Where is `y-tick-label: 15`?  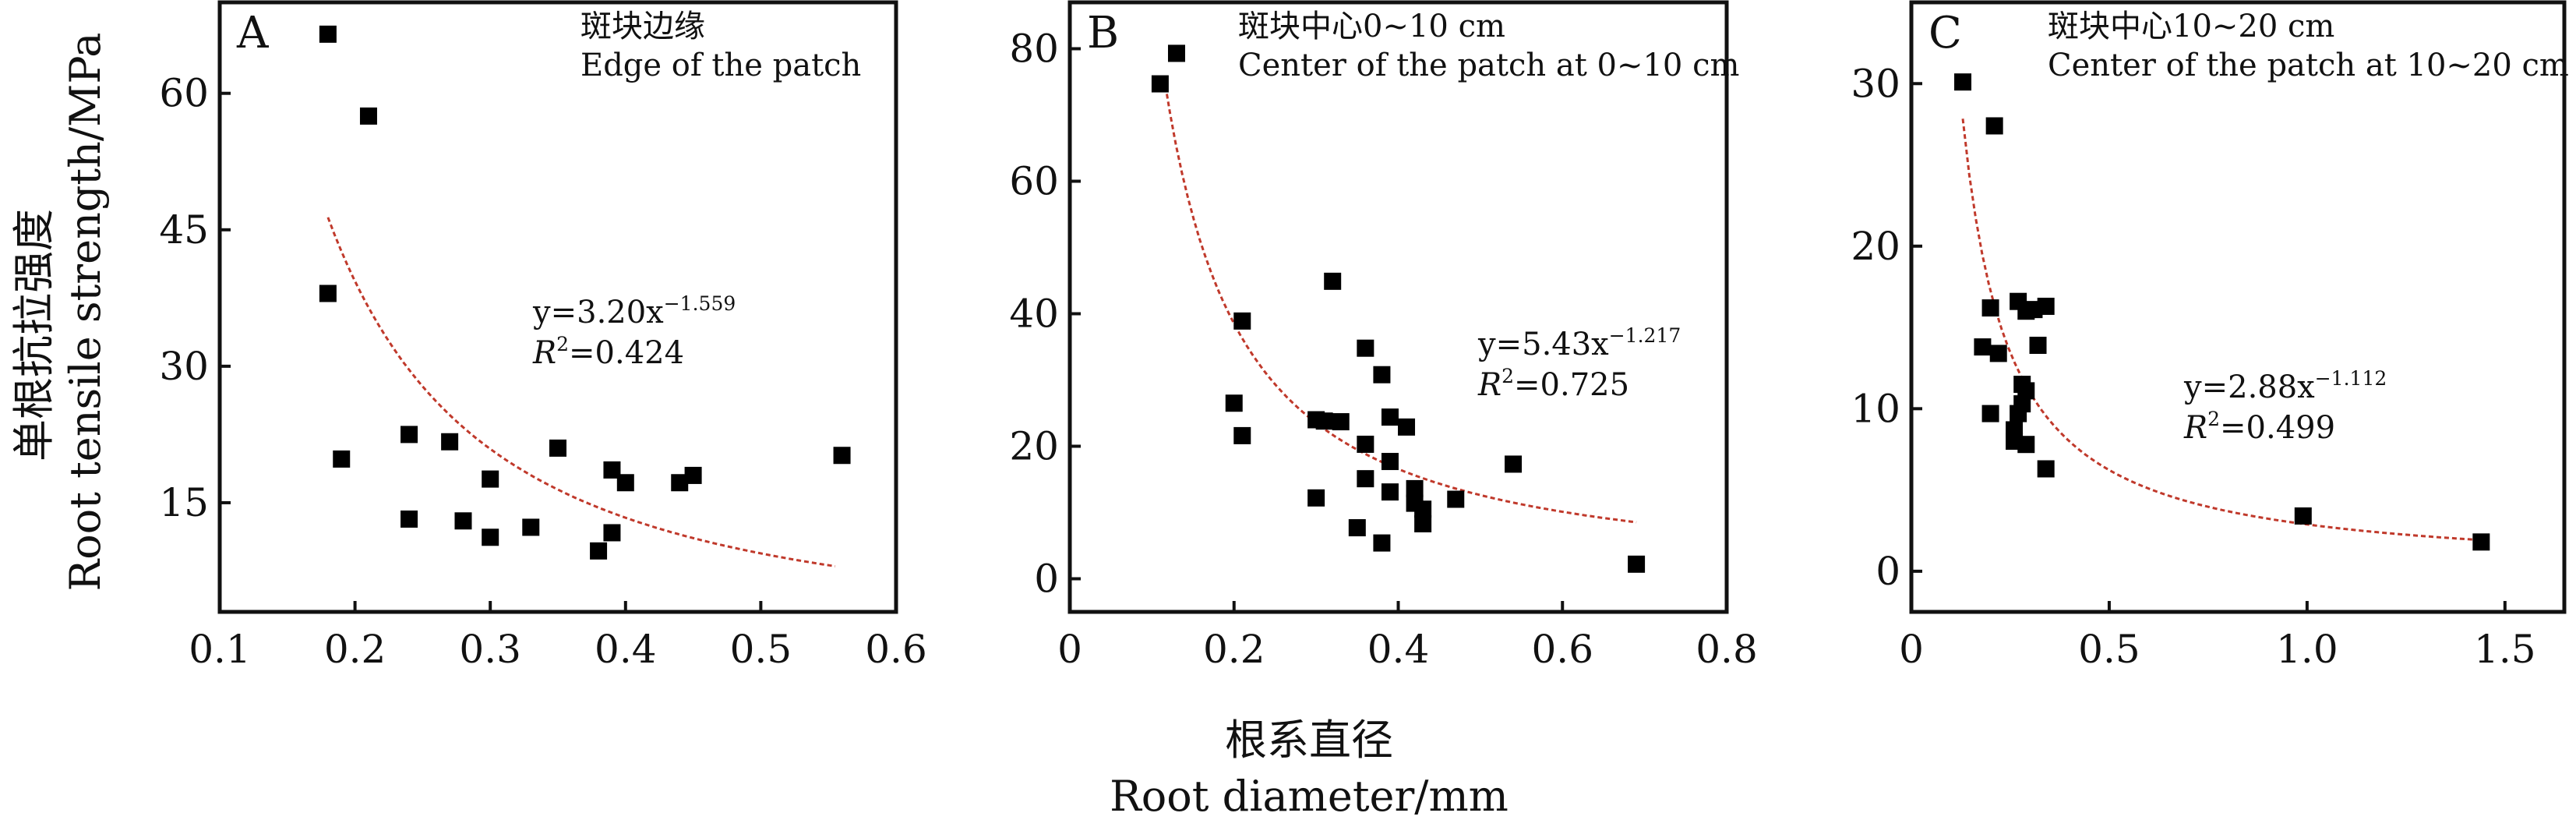
y-tick-label: 15 is located at coordinates (184, 502).